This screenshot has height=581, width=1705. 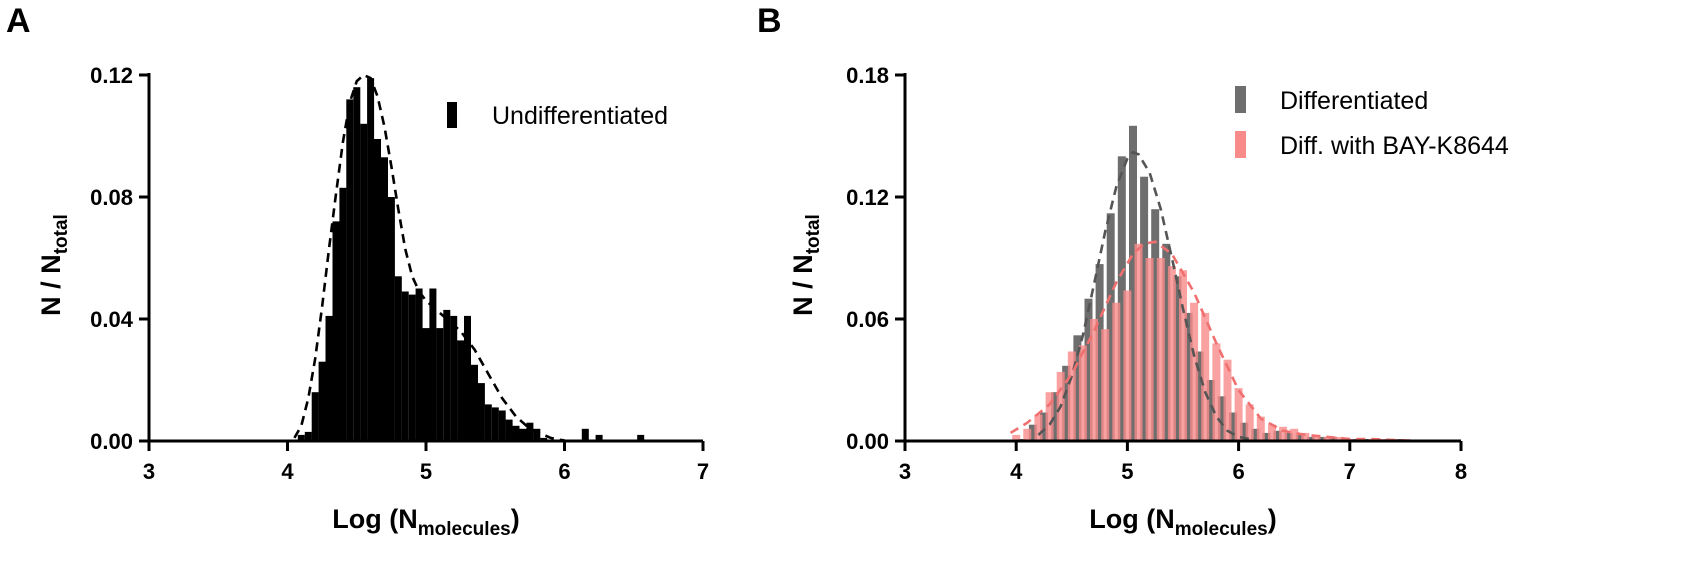 What do you see at coordinates (580, 116) in the screenshot?
I see `legend-label-undifferentiated: Undifferentiated` at bounding box center [580, 116].